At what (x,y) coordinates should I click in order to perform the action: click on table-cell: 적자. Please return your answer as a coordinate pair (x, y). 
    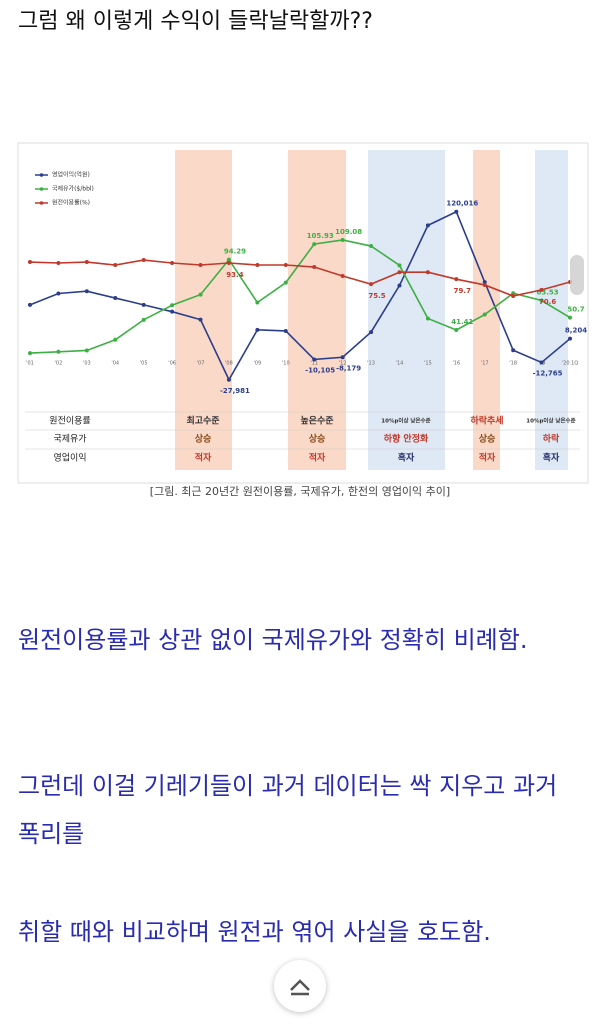
    Looking at the image, I should click on (487, 458).